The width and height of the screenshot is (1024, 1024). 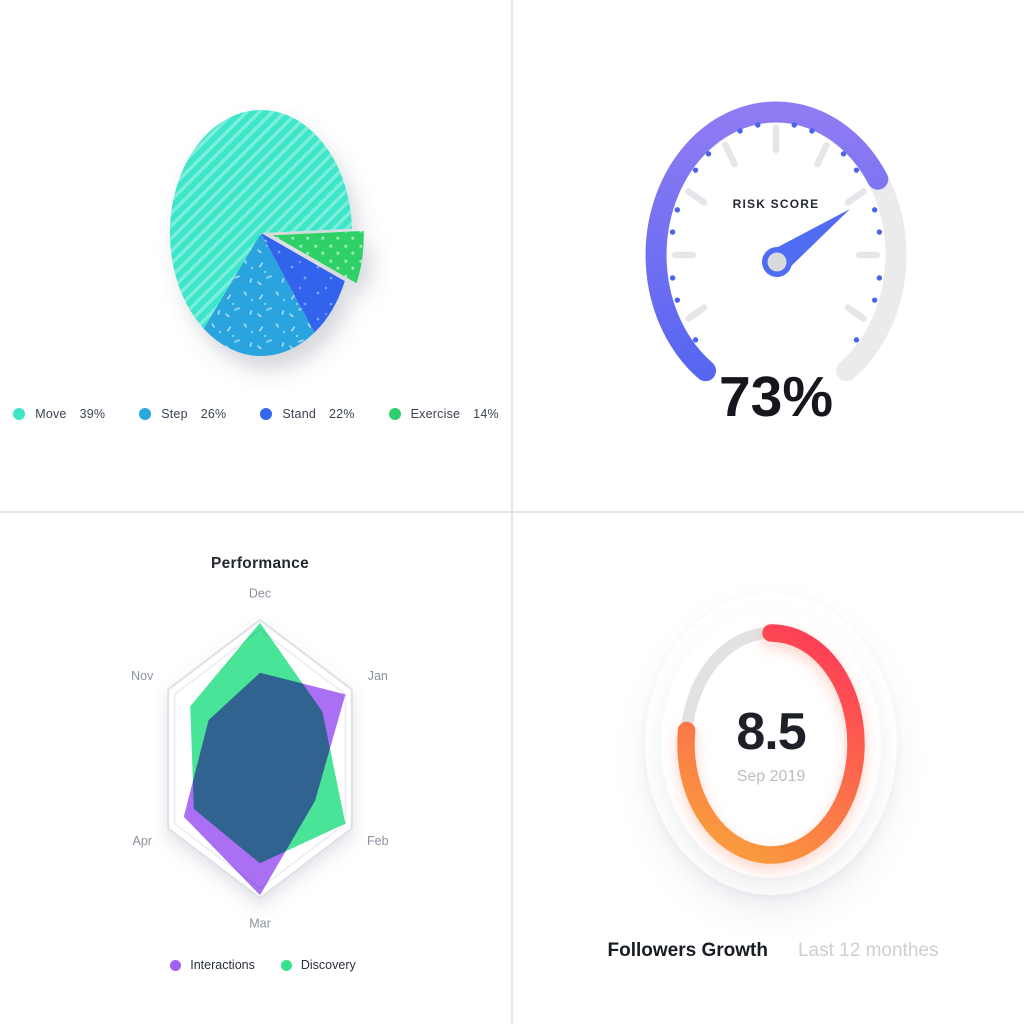 I want to click on legend-item-interactions: Interactions, so click(x=212, y=965).